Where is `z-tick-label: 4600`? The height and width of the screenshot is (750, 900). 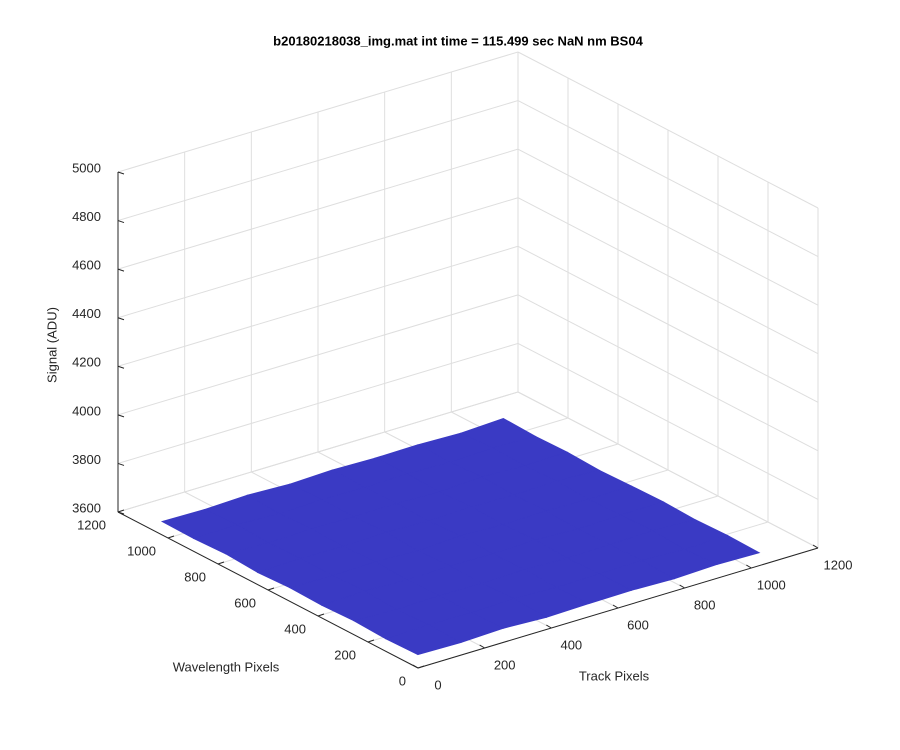 z-tick-label: 4600 is located at coordinates (86, 265).